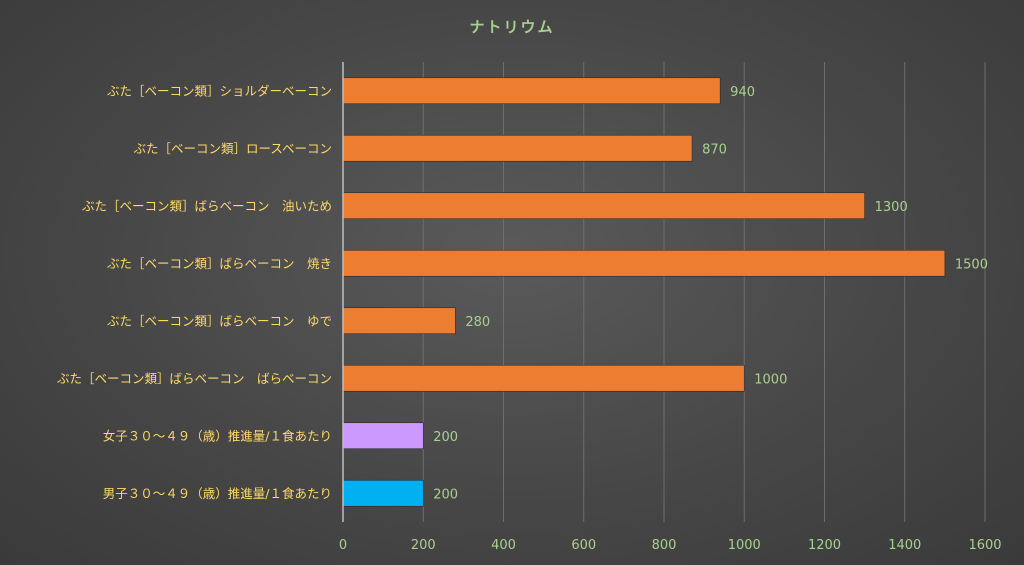  I want to click on data-label-8: 200, so click(445, 494).